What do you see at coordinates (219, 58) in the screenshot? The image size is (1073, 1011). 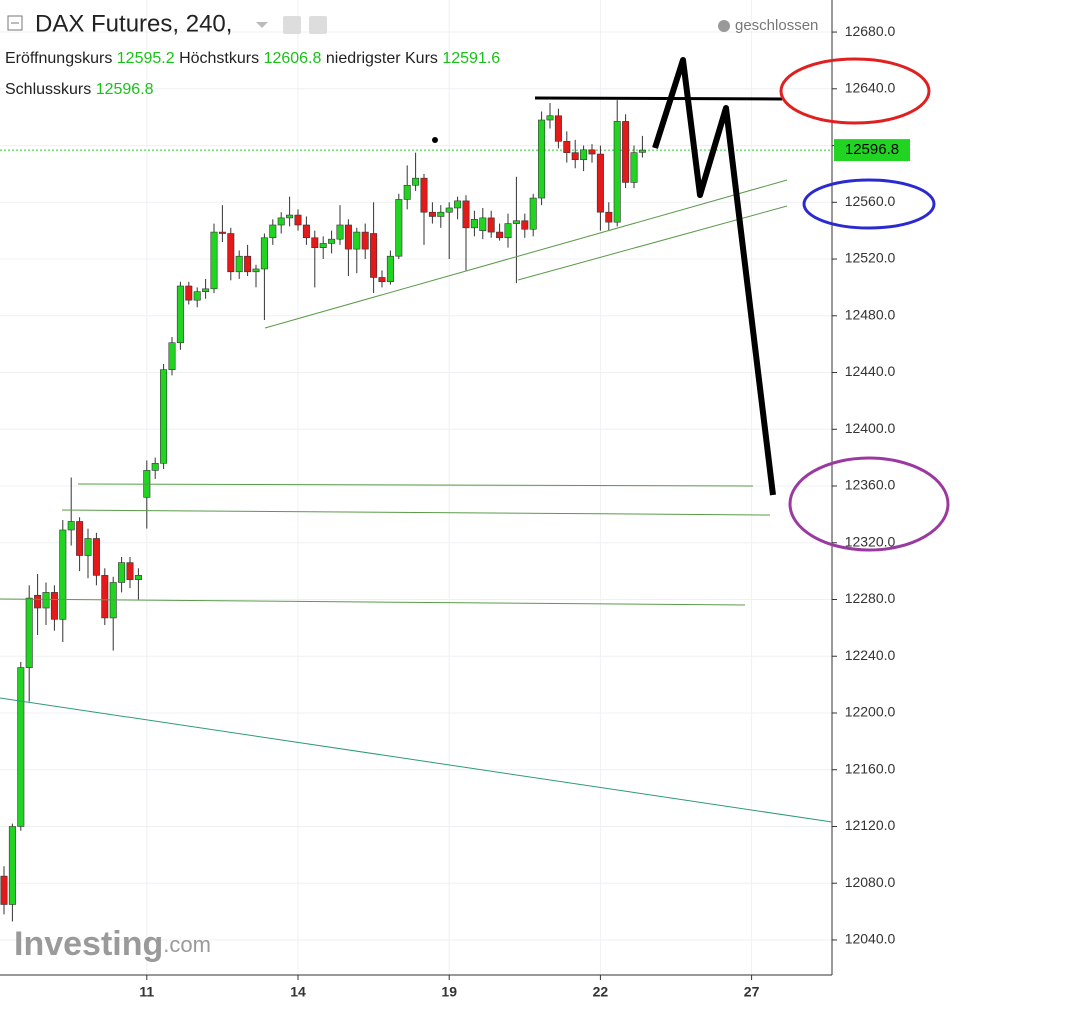 I see `high-label: Höchstkurs` at bounding box center [219, 58].